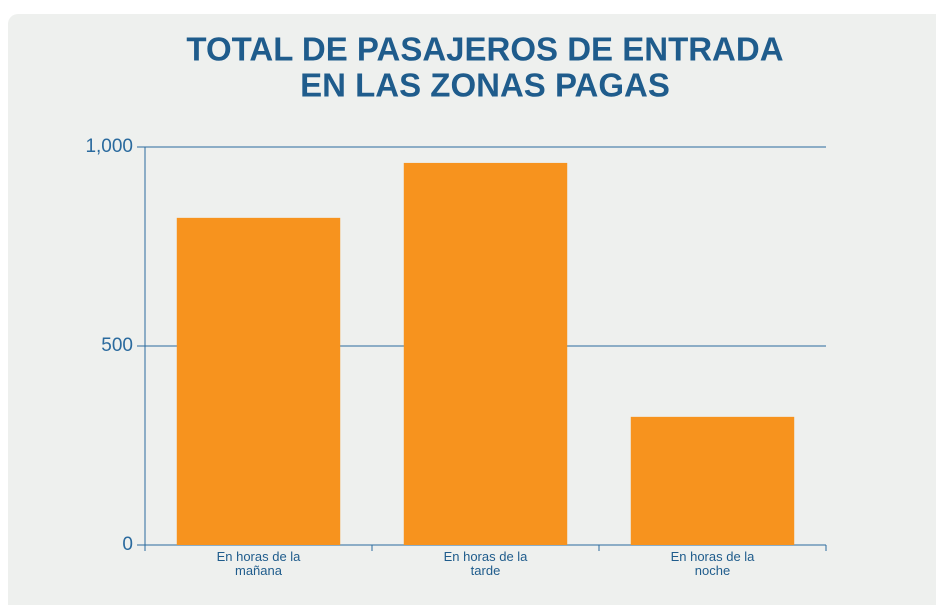 The width and height of the screenshot is (936, 605). What do you see at coordinates (117, 345) in the screenshot?
I see `y-tick-label: 500` at bounding box center [117, 345].